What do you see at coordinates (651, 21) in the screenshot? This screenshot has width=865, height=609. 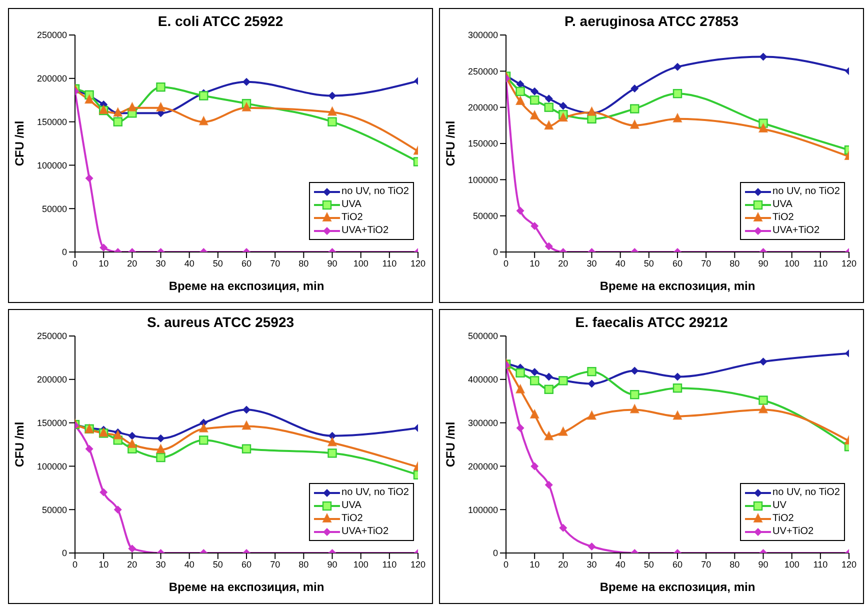 I see `chart-title: P. aeruginosa ATCC 27853` at bounding box center [651, 21].